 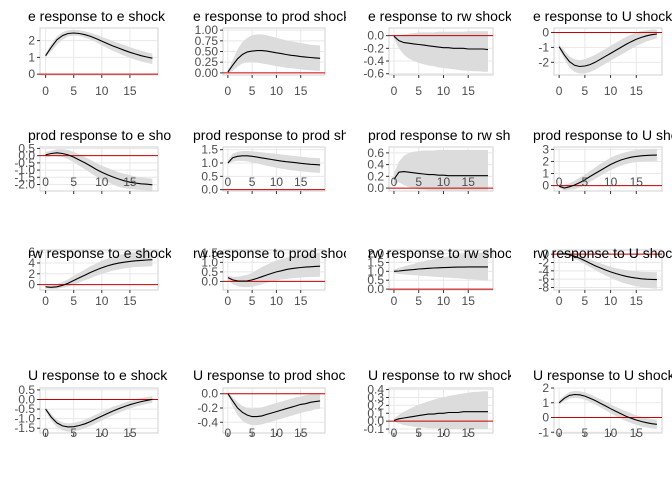 What do you see at coordinates (207, 73) in the screenshot?
I see `y-tick-label: 0.00` at bounding box center [207, 73].